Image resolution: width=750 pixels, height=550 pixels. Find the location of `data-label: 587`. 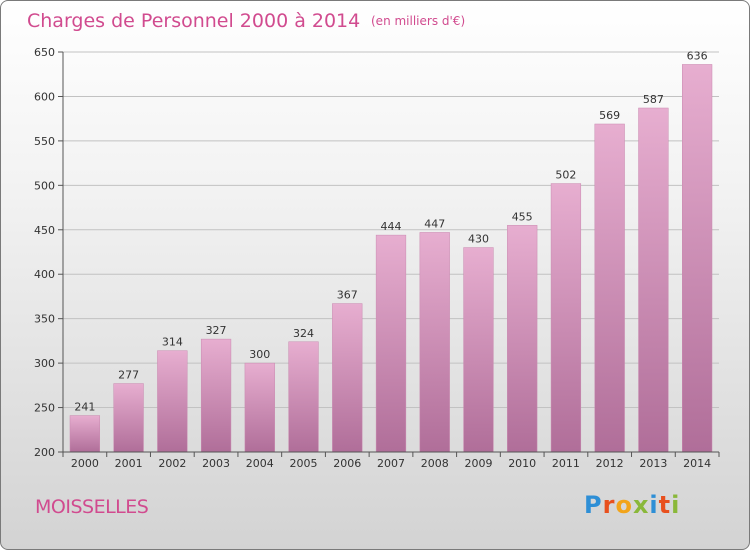

data-label: 587 is located at coordinates (653, 99).